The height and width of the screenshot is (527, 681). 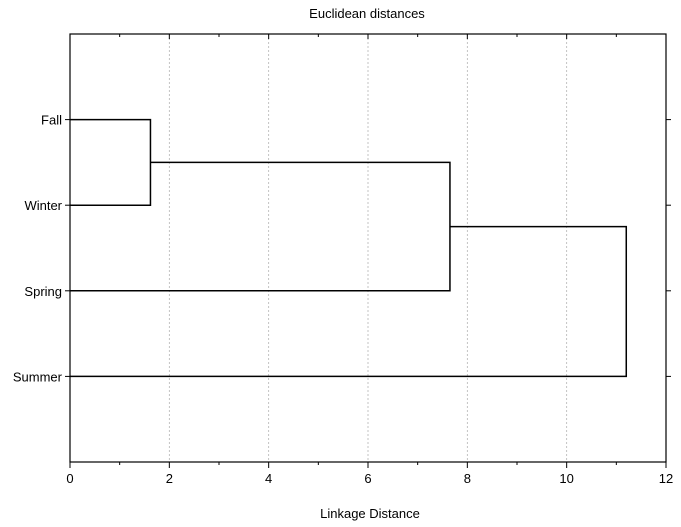 What do you see at coordinates (666, 478) in the screenshot?
I see `x-tick-label: 12` at bounding box center [666, 478].